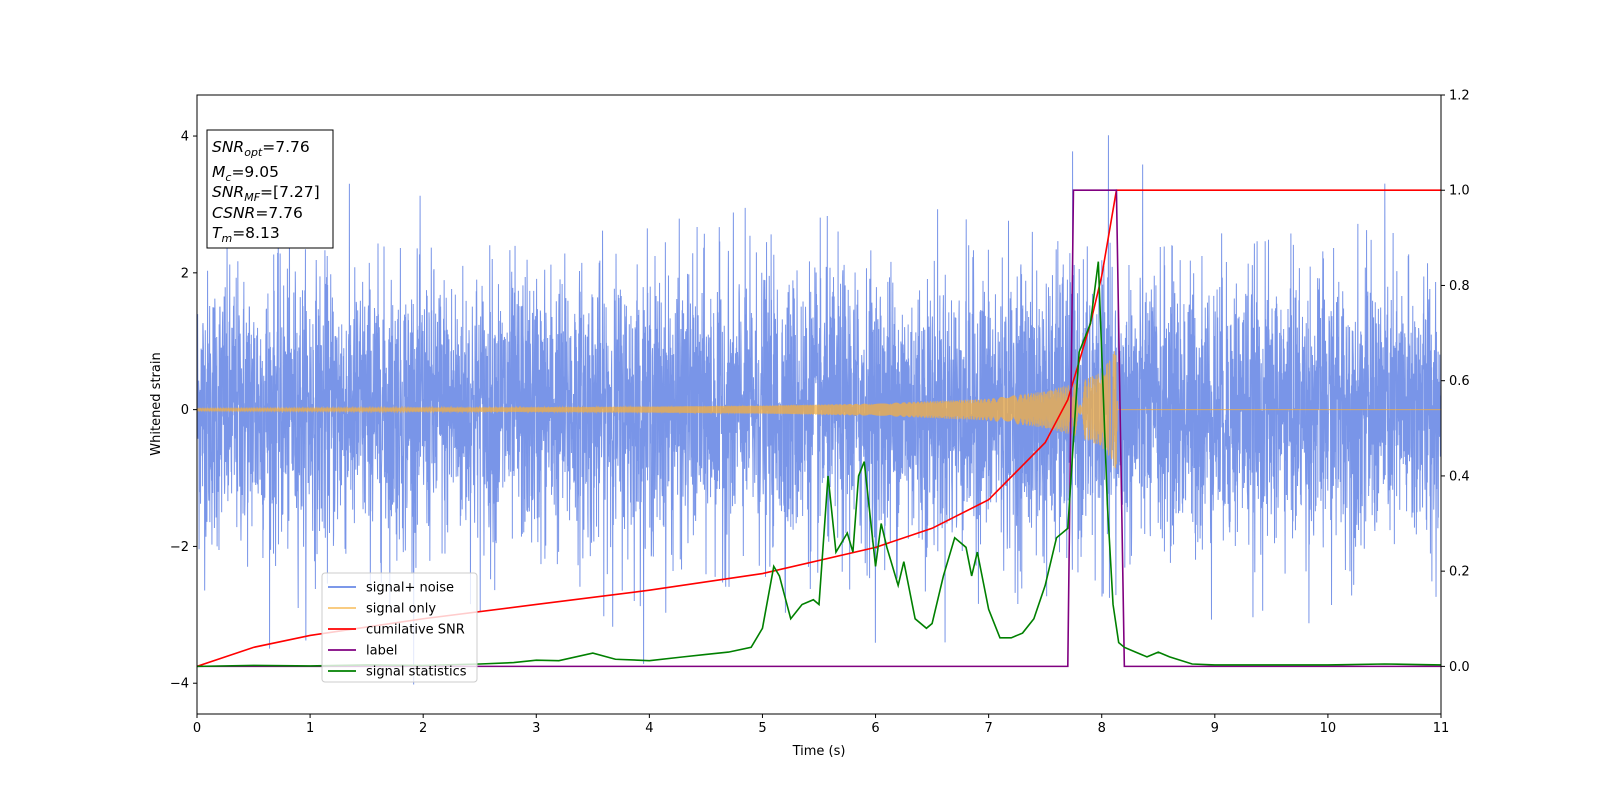  Describe the element at coordinates (401, 609) in the screenshot. I see `legend-label: signal only` at that location.